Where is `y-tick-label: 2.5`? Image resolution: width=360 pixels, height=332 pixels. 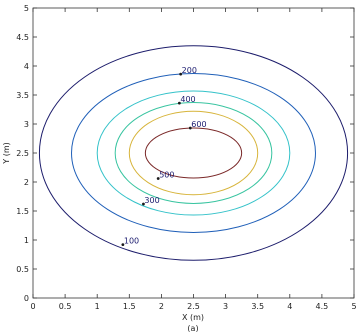 y-tick-label: 2.5 is located at coordinates (22, 153).